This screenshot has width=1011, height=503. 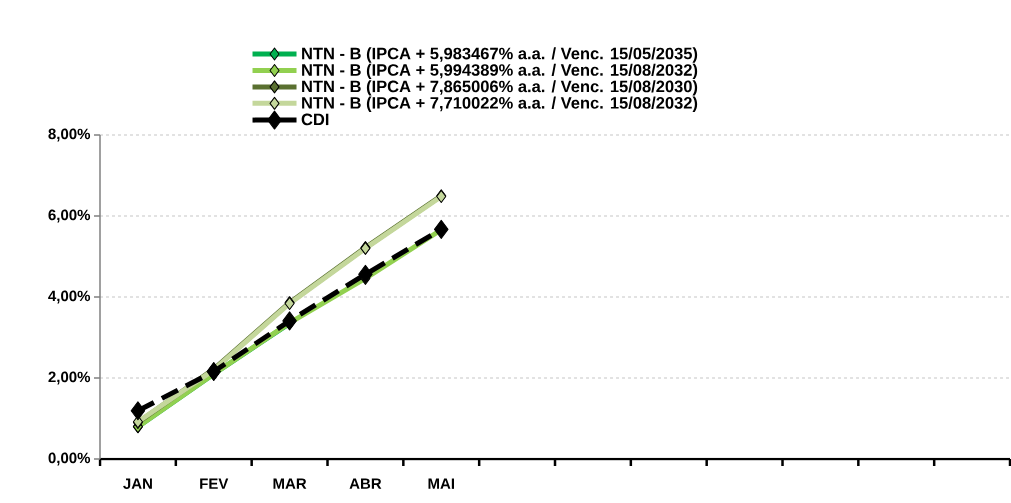 What do you see at coordinates (137, 483) in the screenshot?
I see `x-tick-label: JAN` at bounding box center [137, 483].